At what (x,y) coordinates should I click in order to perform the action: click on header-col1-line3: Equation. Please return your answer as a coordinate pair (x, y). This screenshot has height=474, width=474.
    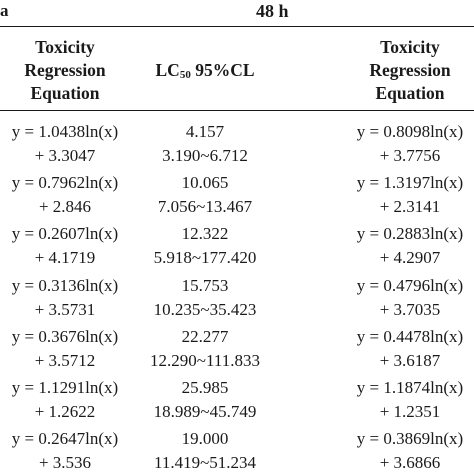
    Looking at the image, I should click on (65, 93).